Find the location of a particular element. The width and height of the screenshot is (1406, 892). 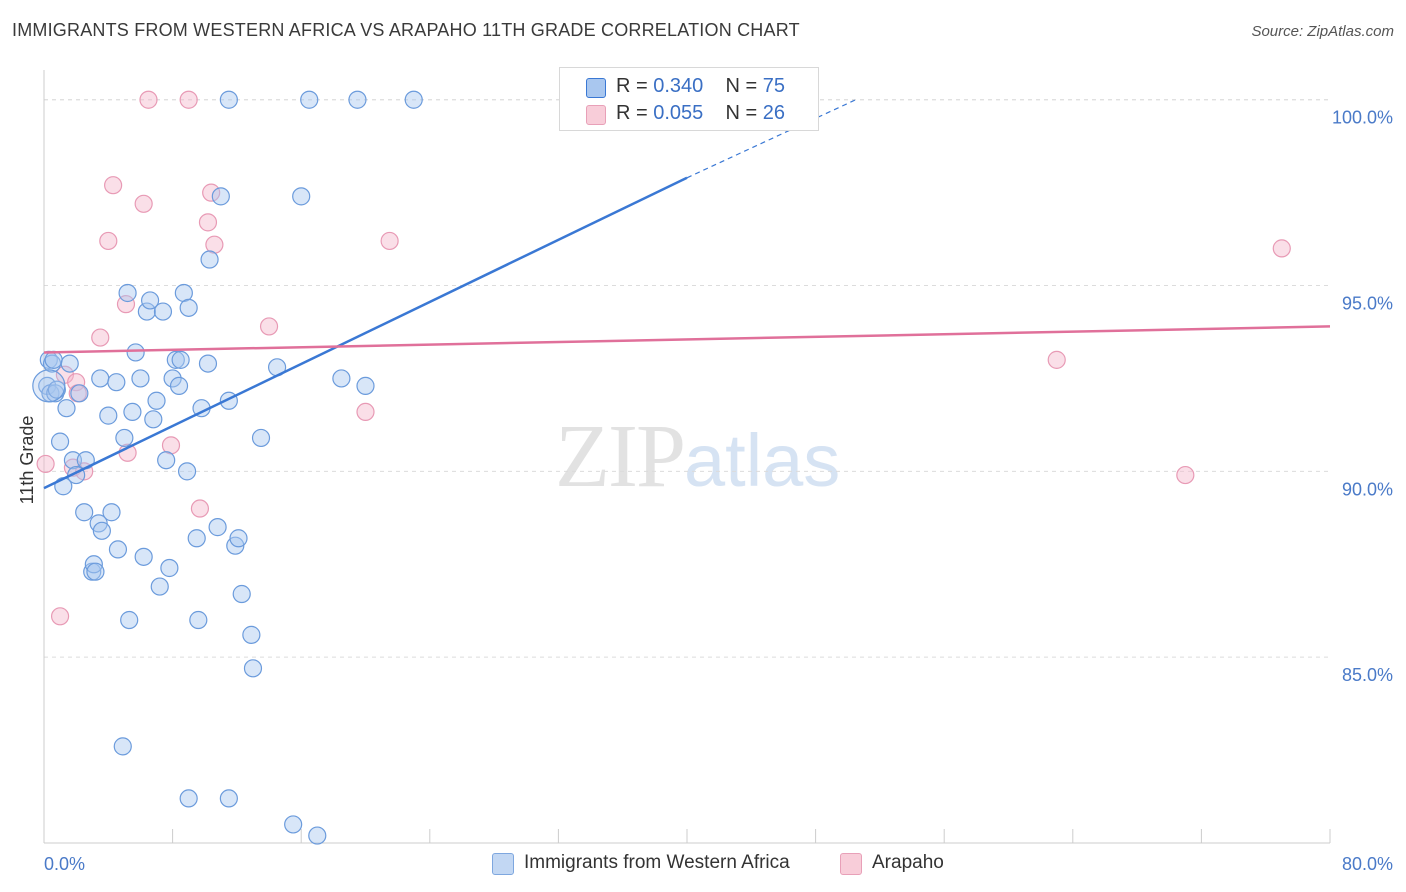

watermark: ZIPatlas is located at coordinates (697, 456).